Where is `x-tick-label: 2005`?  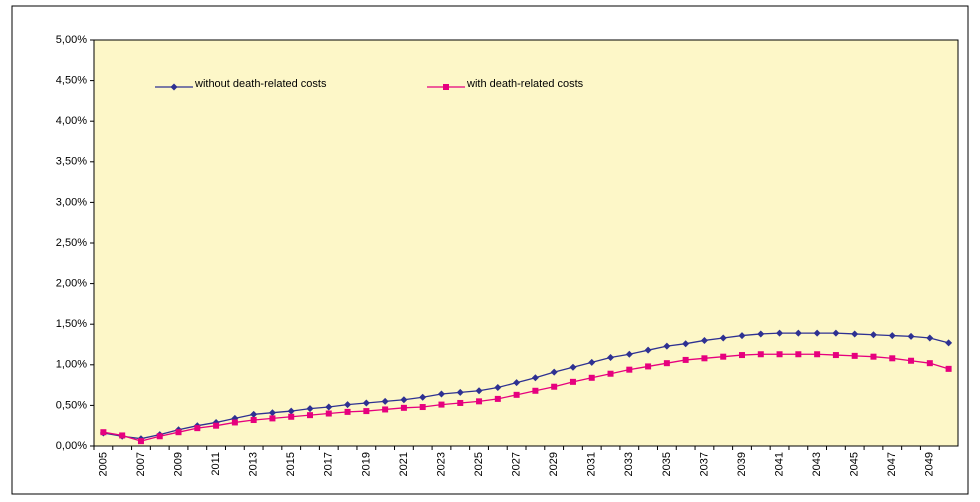
x-tick-label: 2005 is located at coordinates (103, 464).